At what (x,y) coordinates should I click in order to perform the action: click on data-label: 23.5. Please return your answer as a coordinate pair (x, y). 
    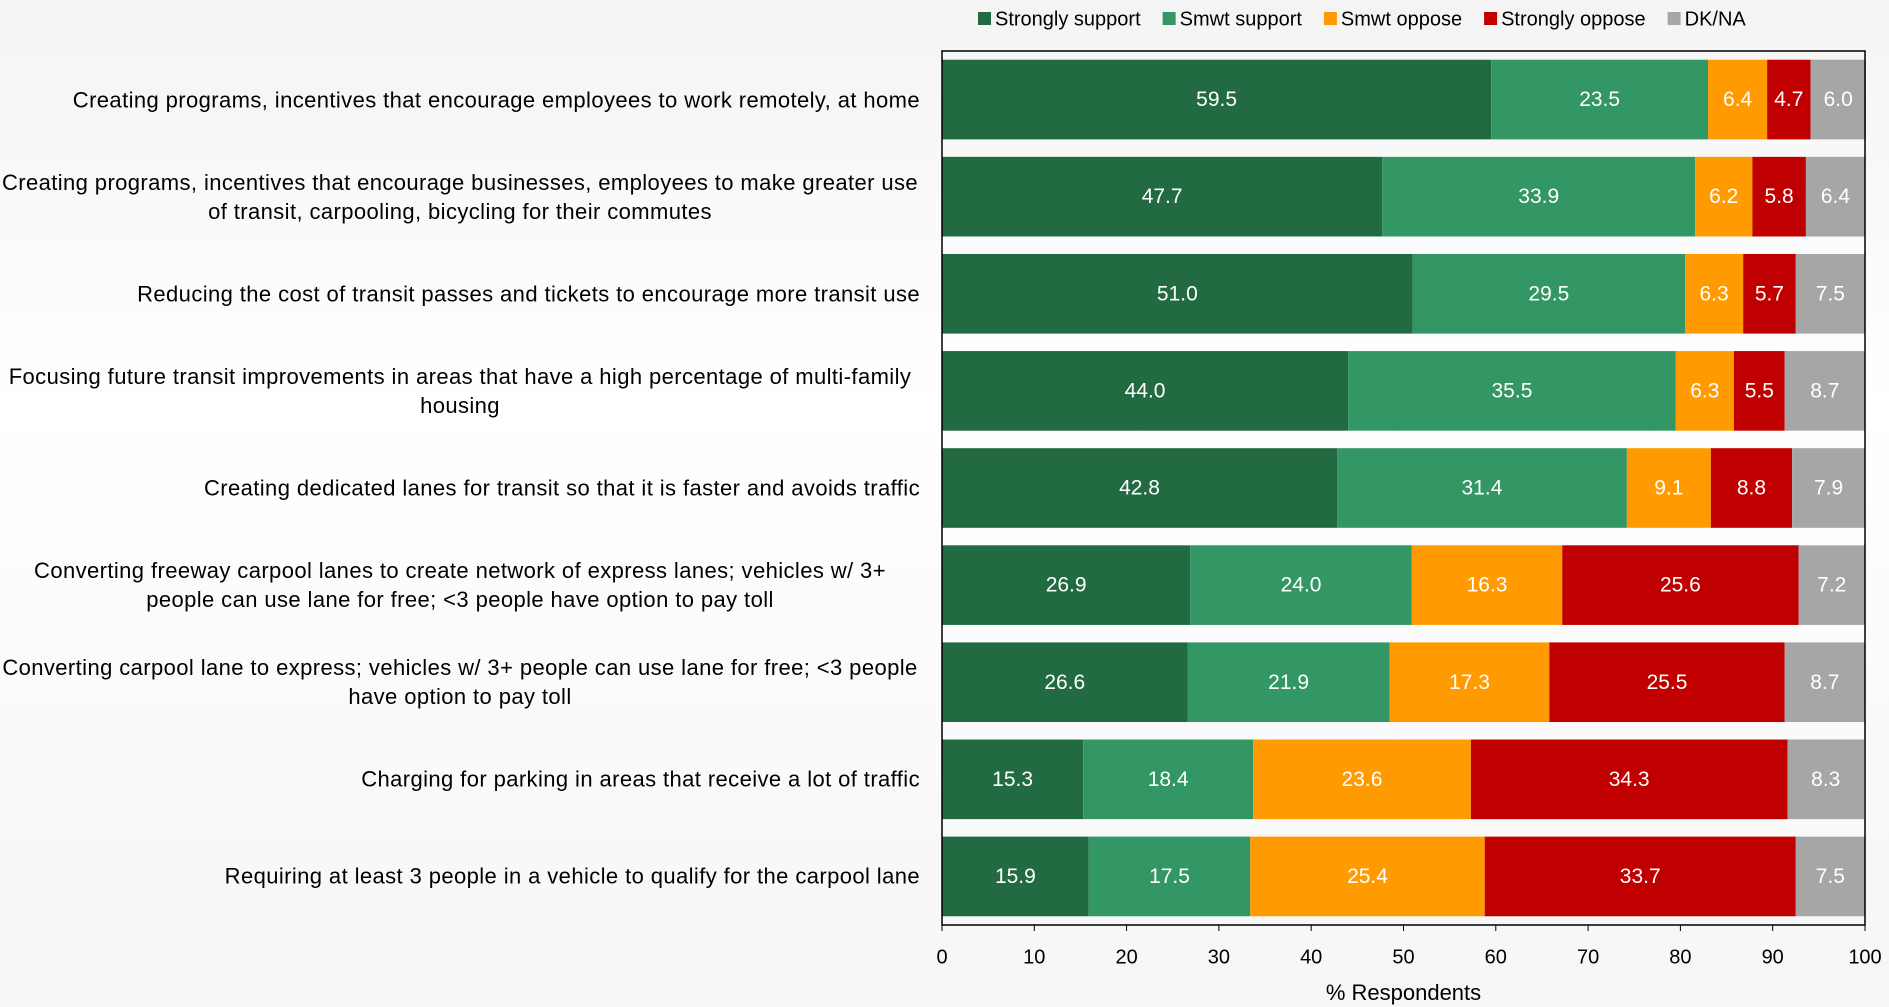
    Looking at the image, I should click on (1599, 99).